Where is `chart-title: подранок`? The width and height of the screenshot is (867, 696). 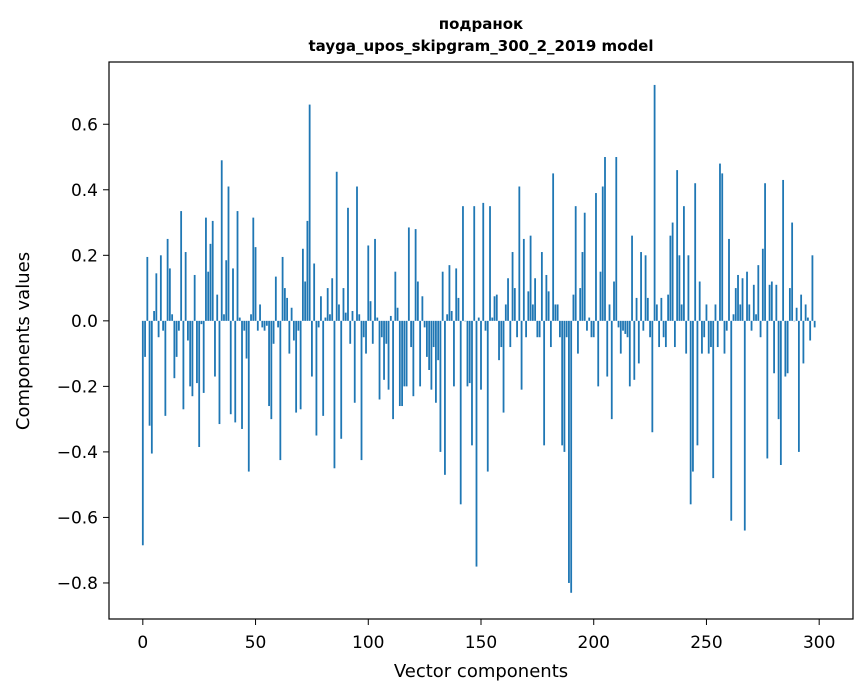 chart-title: подранок is located at coordinates (481, 24).